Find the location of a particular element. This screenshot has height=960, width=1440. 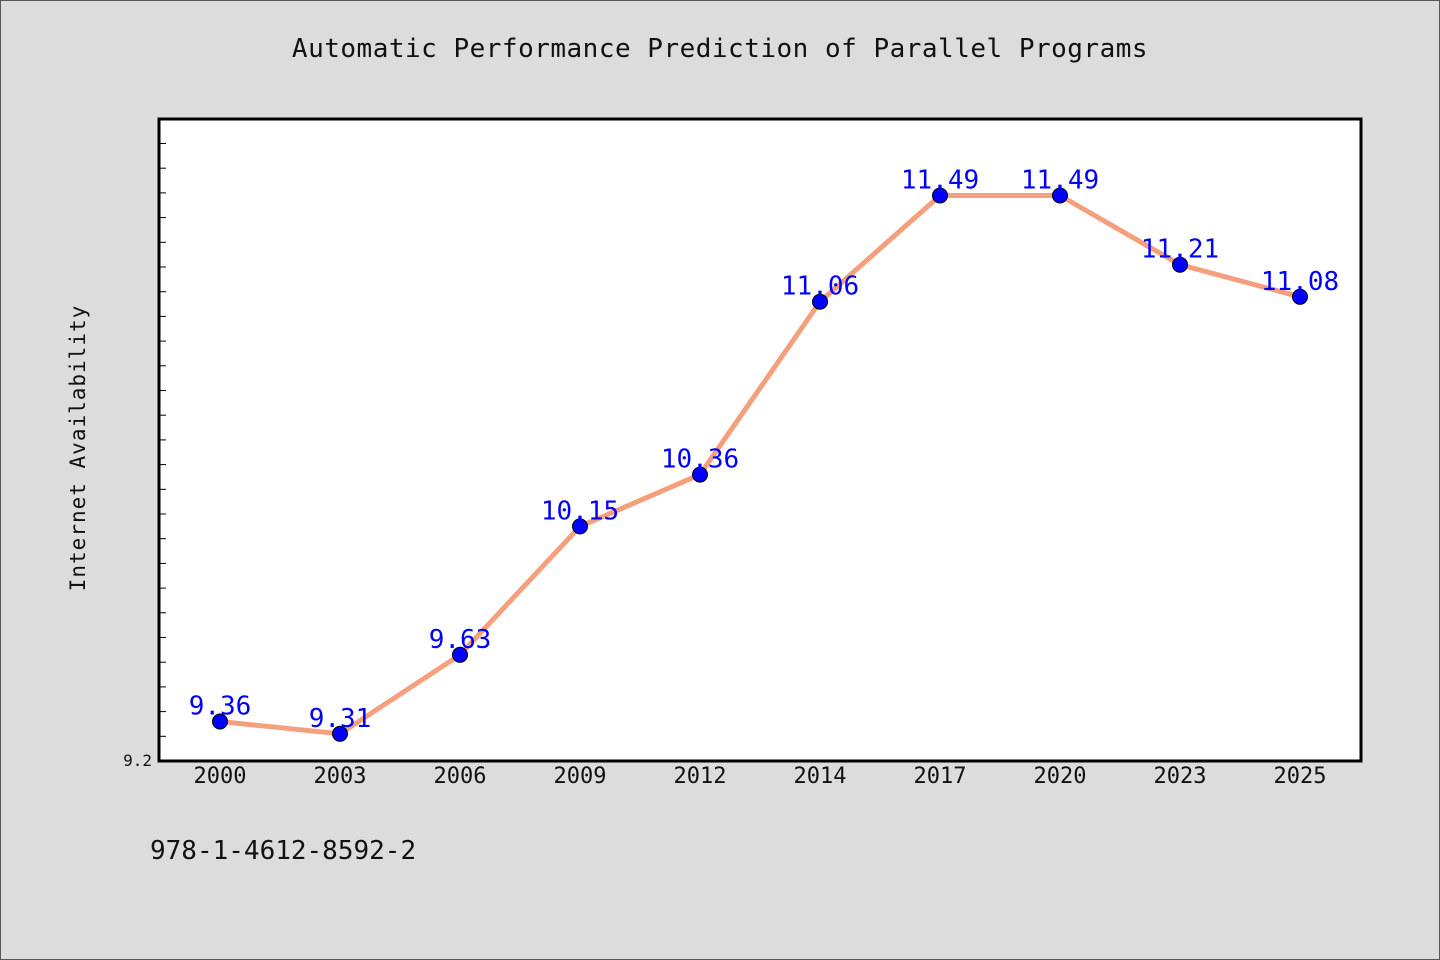

x-tick-label: 2020 is located at coordinates (1060, 776).